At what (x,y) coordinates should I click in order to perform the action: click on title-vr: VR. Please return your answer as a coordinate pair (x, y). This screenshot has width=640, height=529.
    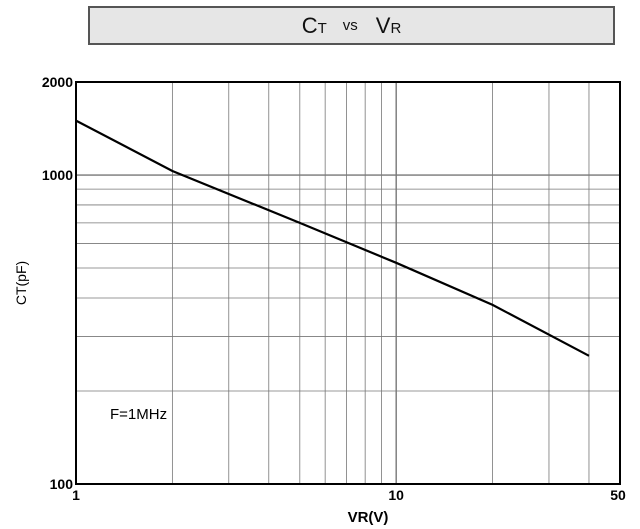
    Looking at the image, I should click on (388, 25).